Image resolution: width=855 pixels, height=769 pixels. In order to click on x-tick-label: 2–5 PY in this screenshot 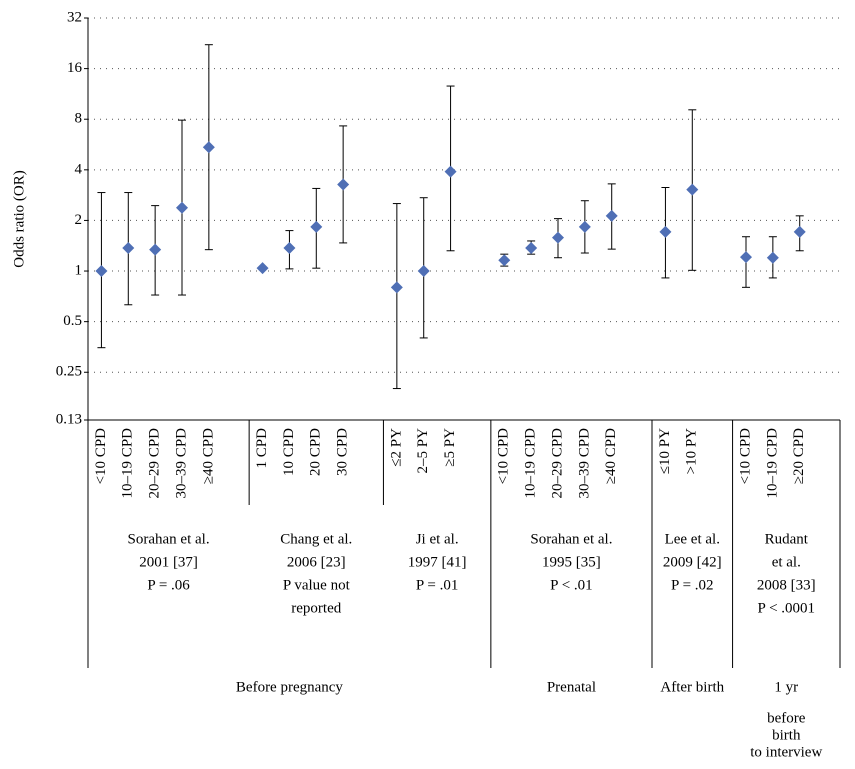, I will do `click(423, 451)`.